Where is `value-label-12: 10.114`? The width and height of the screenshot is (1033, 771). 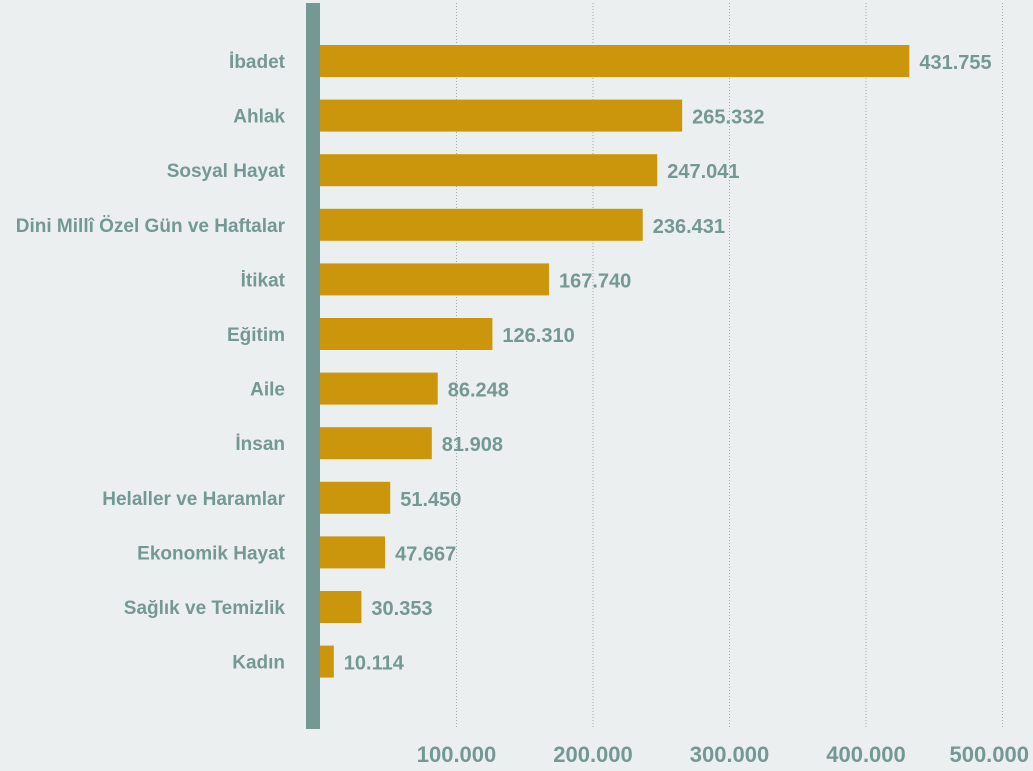 value-label-12: 10.114 is located at coordinates (374, 664).